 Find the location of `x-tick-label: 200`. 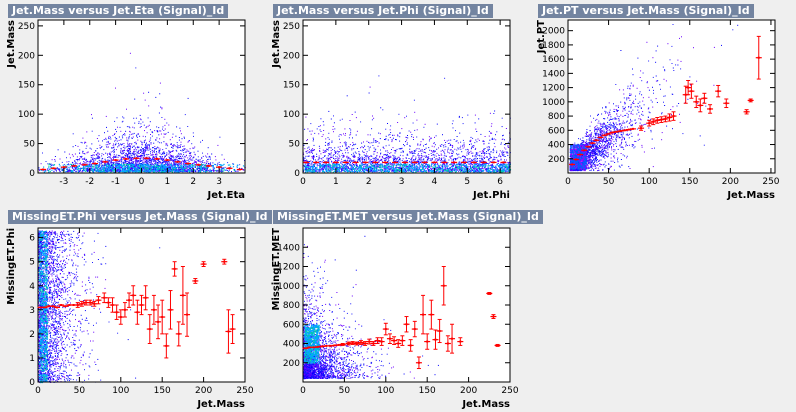

x-tick-label: 200 is located at coordinates (730, 182).